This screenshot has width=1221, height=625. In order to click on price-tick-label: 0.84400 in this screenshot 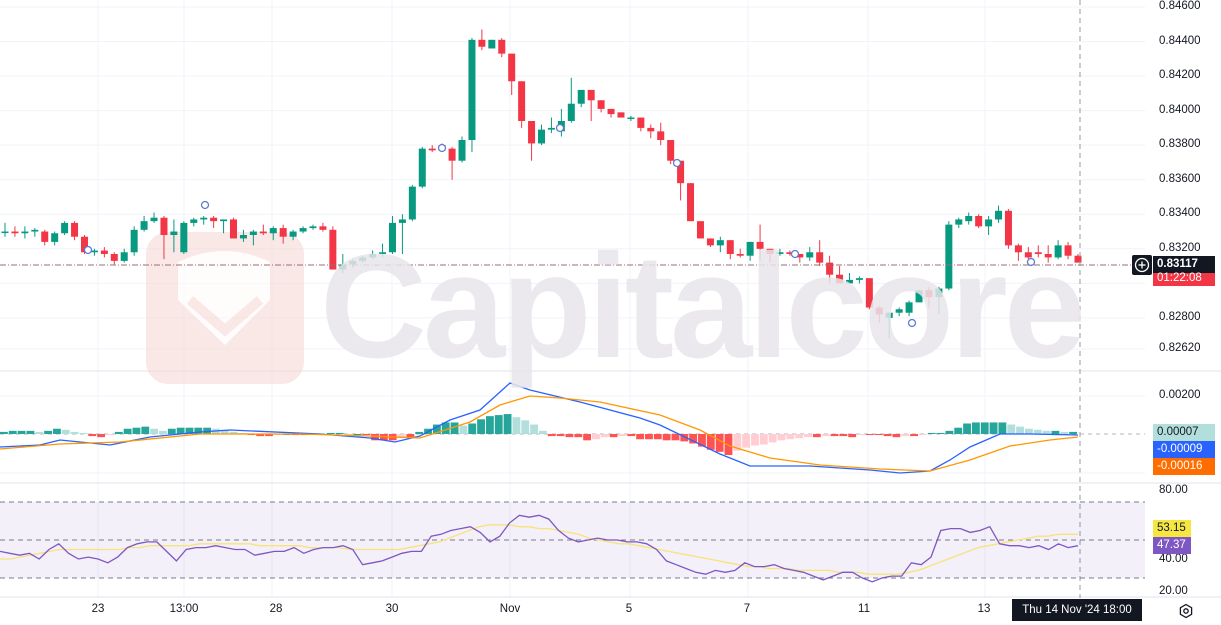, I will do `click(1180, 40)`.